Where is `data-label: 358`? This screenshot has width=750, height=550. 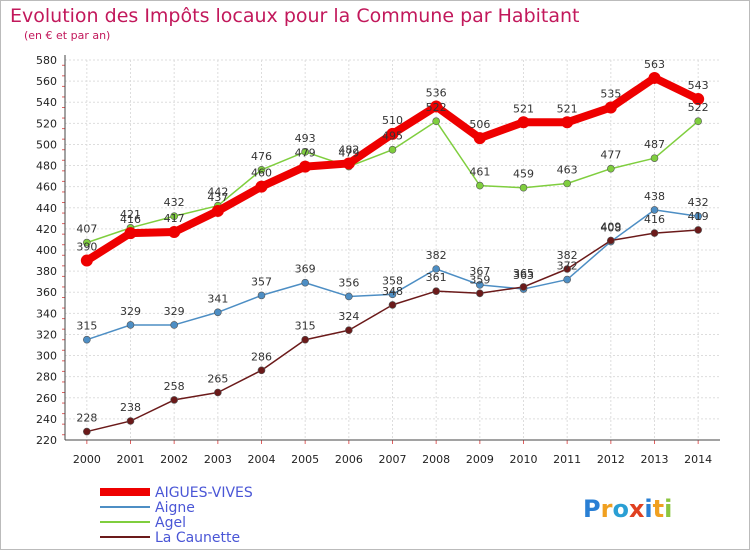
data-label: 358 is located at coordinates (392, 280).